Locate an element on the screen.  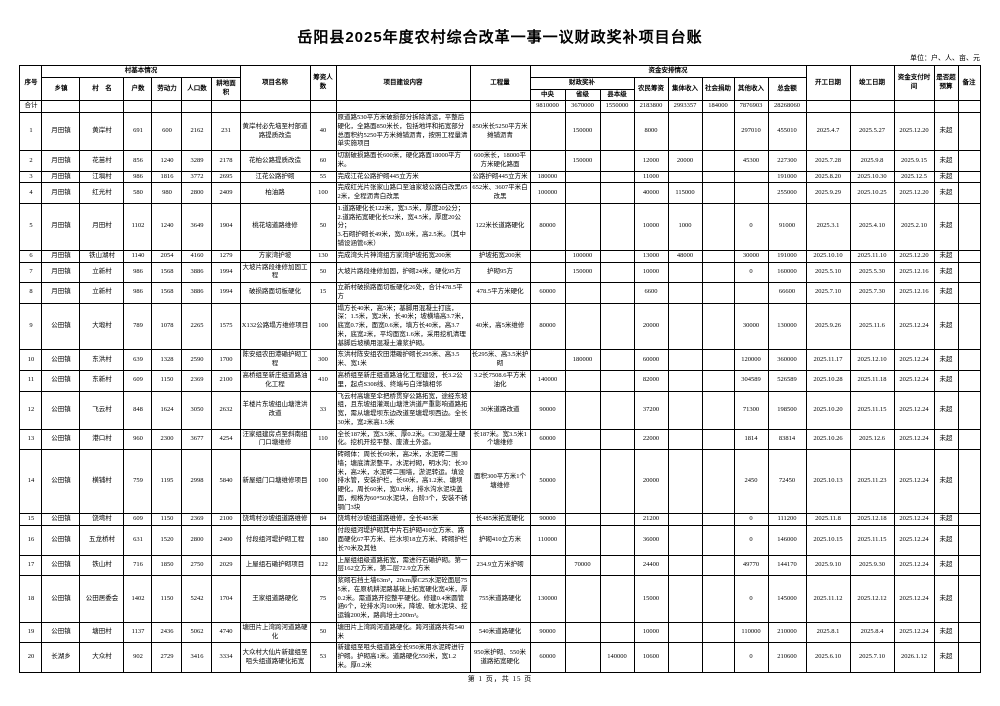
col-header-work-quantity: 工程量 is located at coordinates (500, 83).